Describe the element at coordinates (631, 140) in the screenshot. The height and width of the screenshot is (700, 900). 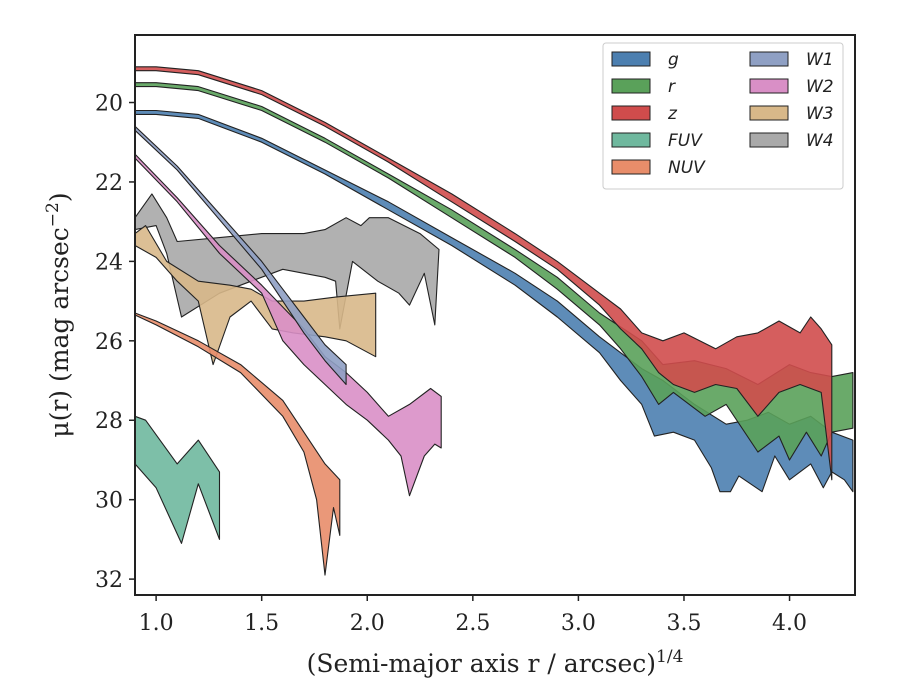
I see `legend-swatch-fuv` at that location.